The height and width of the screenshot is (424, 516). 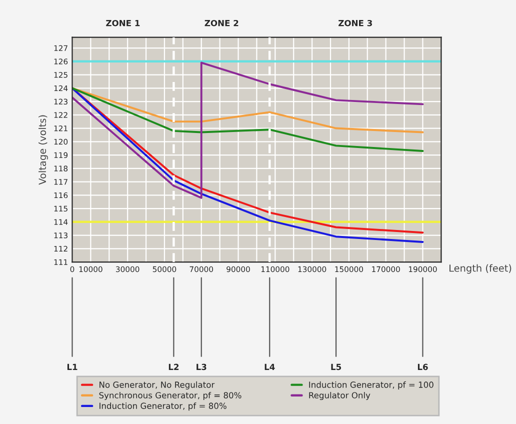 What do you see at coordinates (221, 23) in the screenshot?
I see `text: ZONE 2` at bounding box center [221, 23].